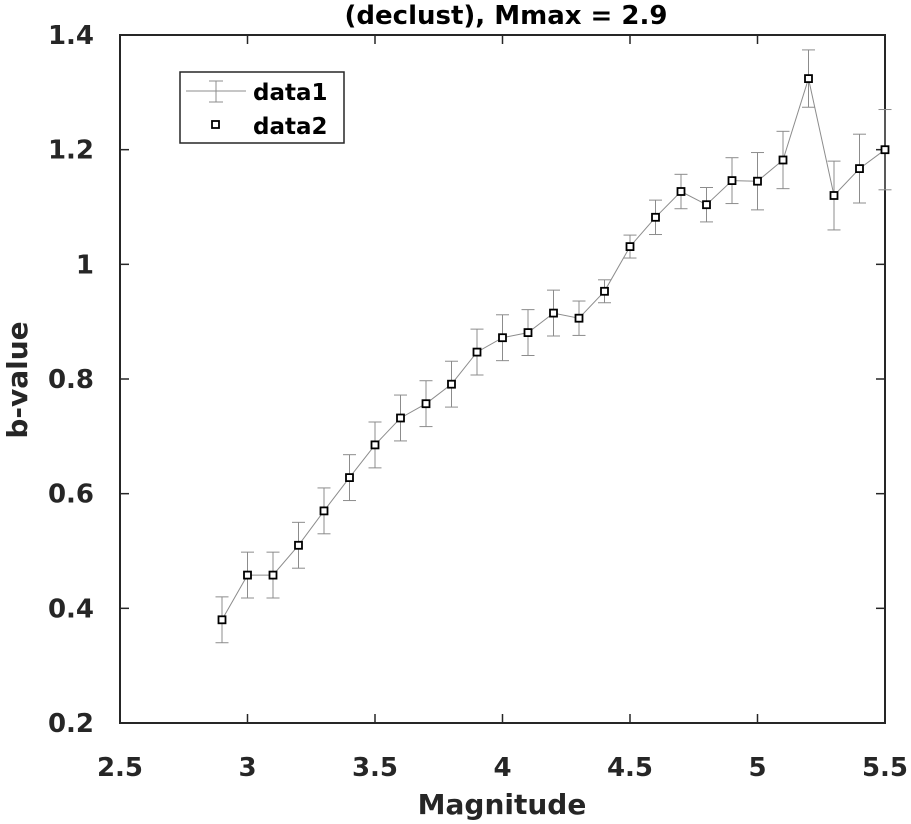  I want to click on y-tick-label: 0.2, so click(71, 724).